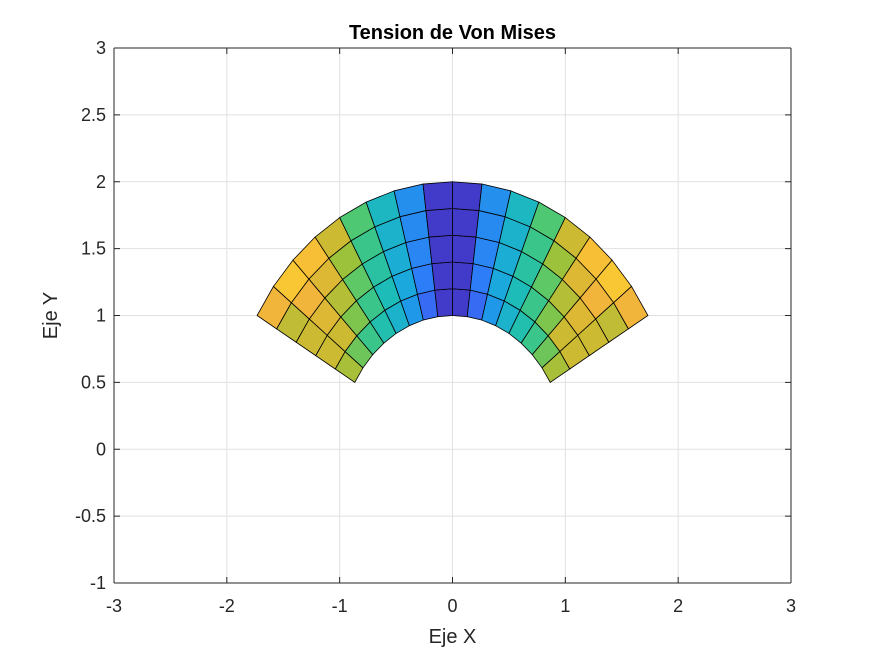 The height and width of the screenshot is (656, 875). Describe the element at coordinates (101, 316) in the screenshot. I see `y-tick-label: 1` at that location.